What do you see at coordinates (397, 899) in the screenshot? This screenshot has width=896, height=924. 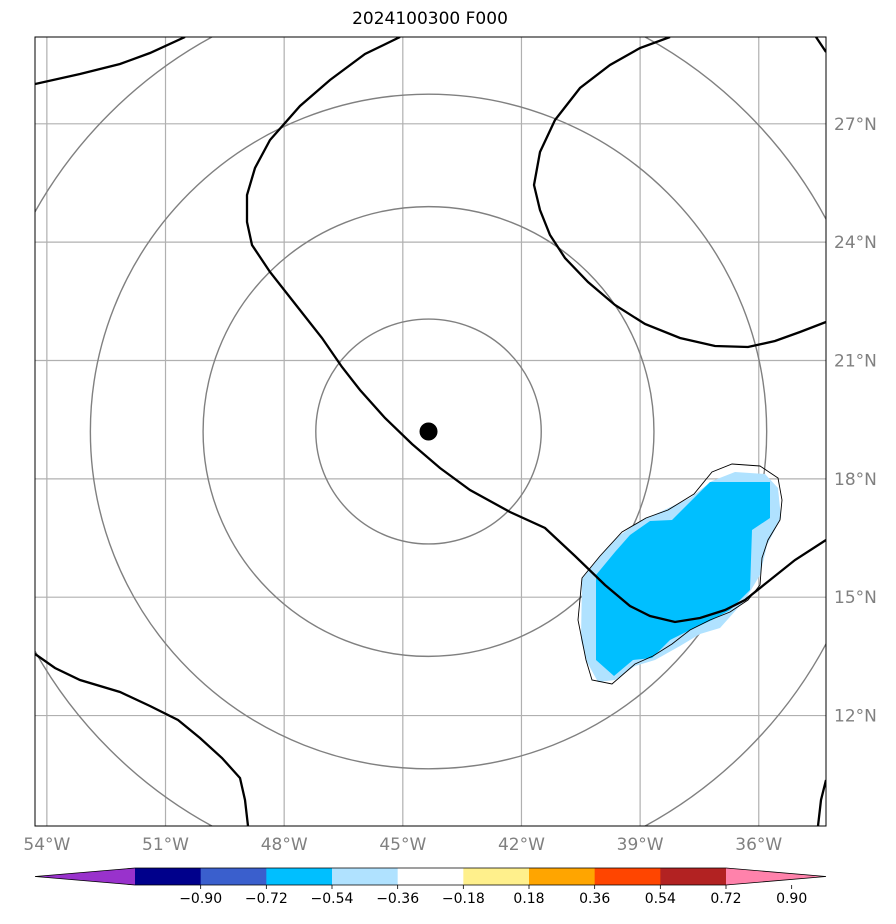 I see `colorbar-label: −0.36` at bounding box center [397, 899].